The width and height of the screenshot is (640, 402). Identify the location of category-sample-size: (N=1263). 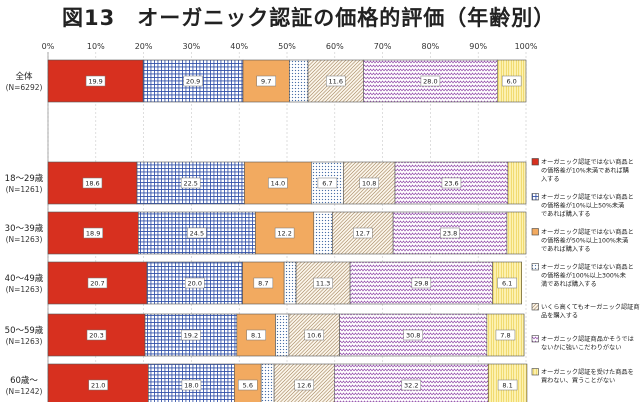
(24, 239).